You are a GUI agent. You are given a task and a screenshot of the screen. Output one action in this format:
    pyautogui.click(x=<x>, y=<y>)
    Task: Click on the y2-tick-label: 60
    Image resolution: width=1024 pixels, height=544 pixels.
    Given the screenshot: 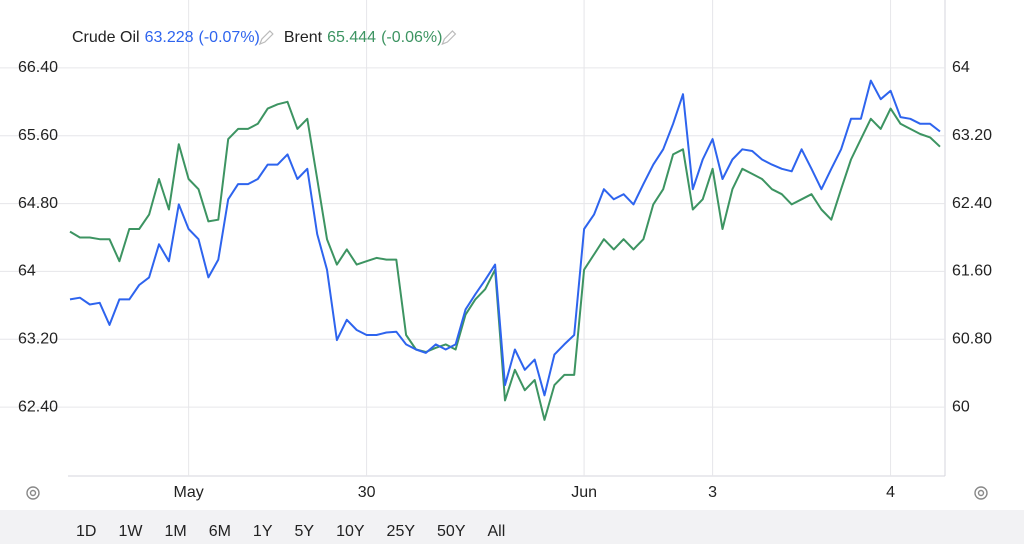 What is the action you would take?
    pyautogui.click(x=961, y=406)
    